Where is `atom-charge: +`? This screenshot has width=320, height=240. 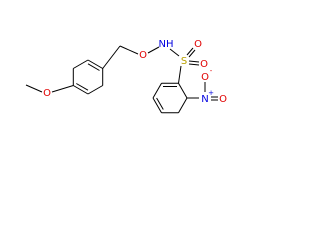 atom-charge: + is located at coordinates (211, 93).